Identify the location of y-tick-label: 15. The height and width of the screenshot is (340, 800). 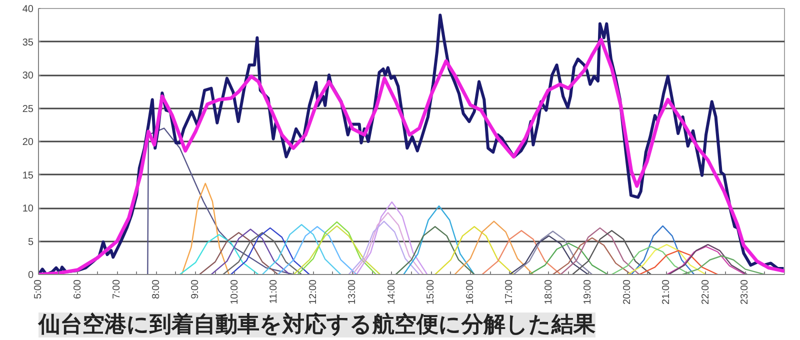
(28, 176).